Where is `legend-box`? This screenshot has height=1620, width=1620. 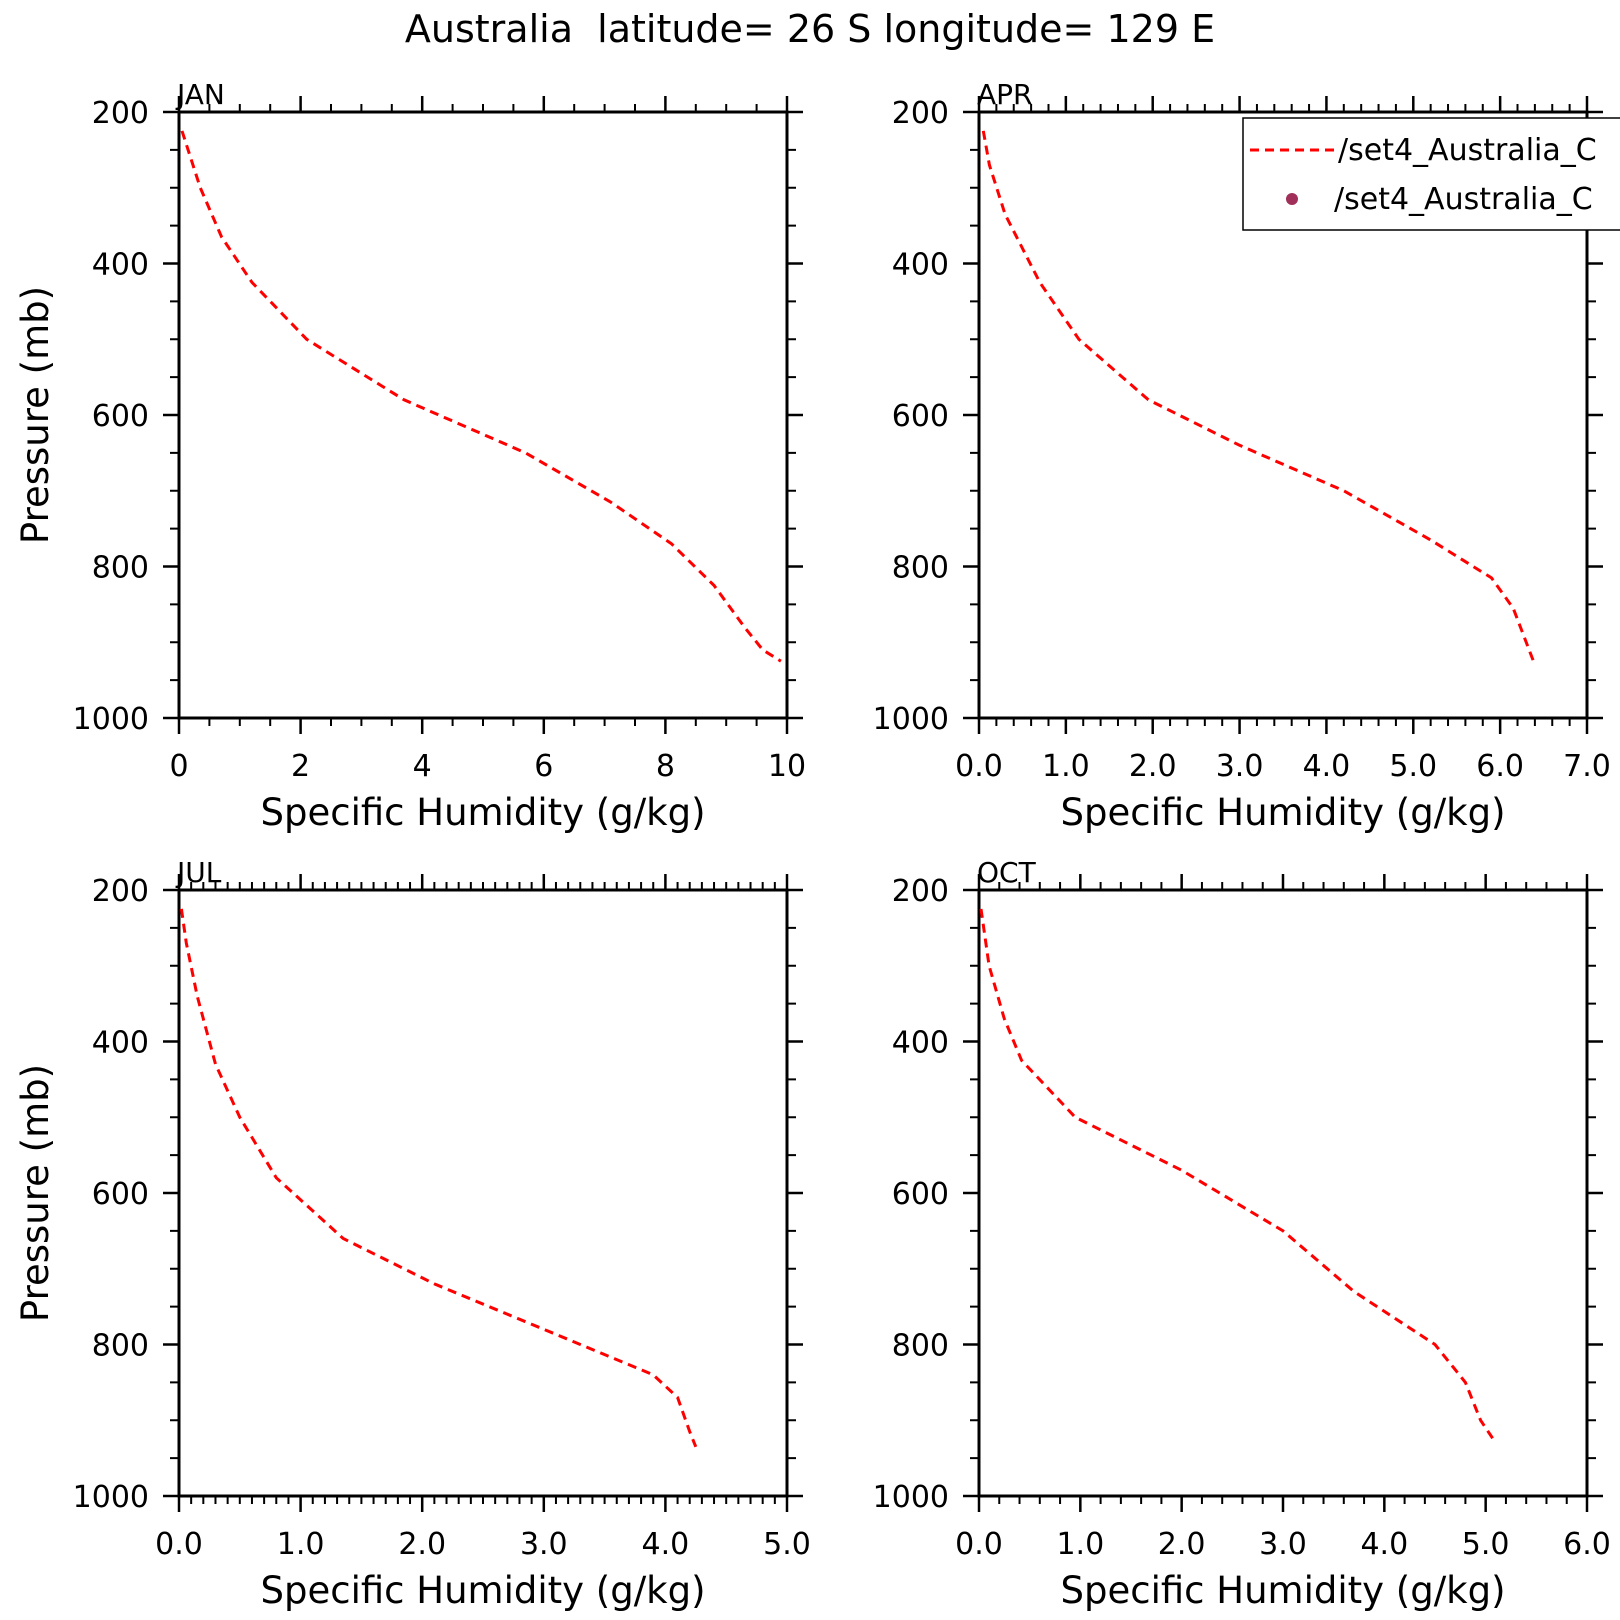 legend-box is located at coordinates (1431, 174).